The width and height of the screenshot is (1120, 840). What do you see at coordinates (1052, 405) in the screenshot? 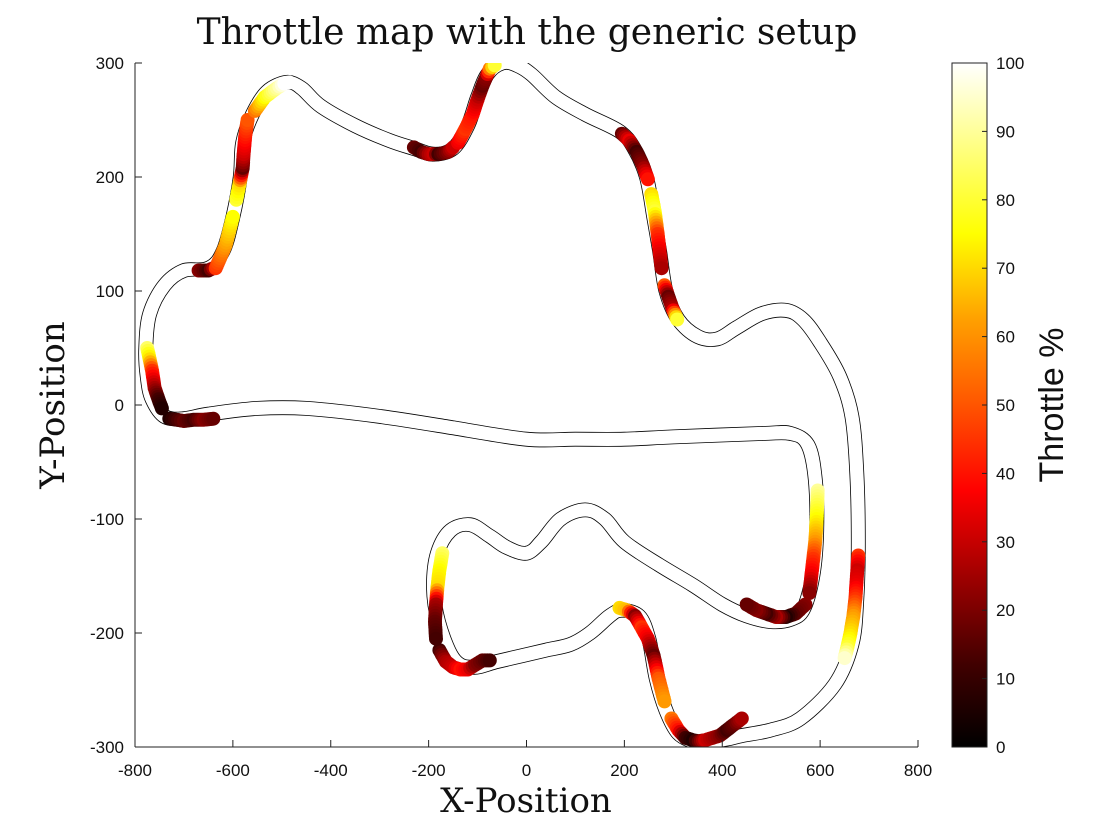
I see `colorbar-label: Throttle %` at bounding box center [1052, 405].